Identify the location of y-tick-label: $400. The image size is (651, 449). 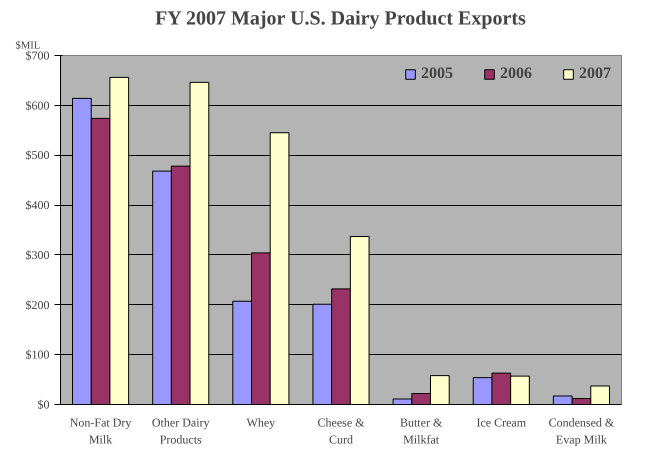
(38, 205).